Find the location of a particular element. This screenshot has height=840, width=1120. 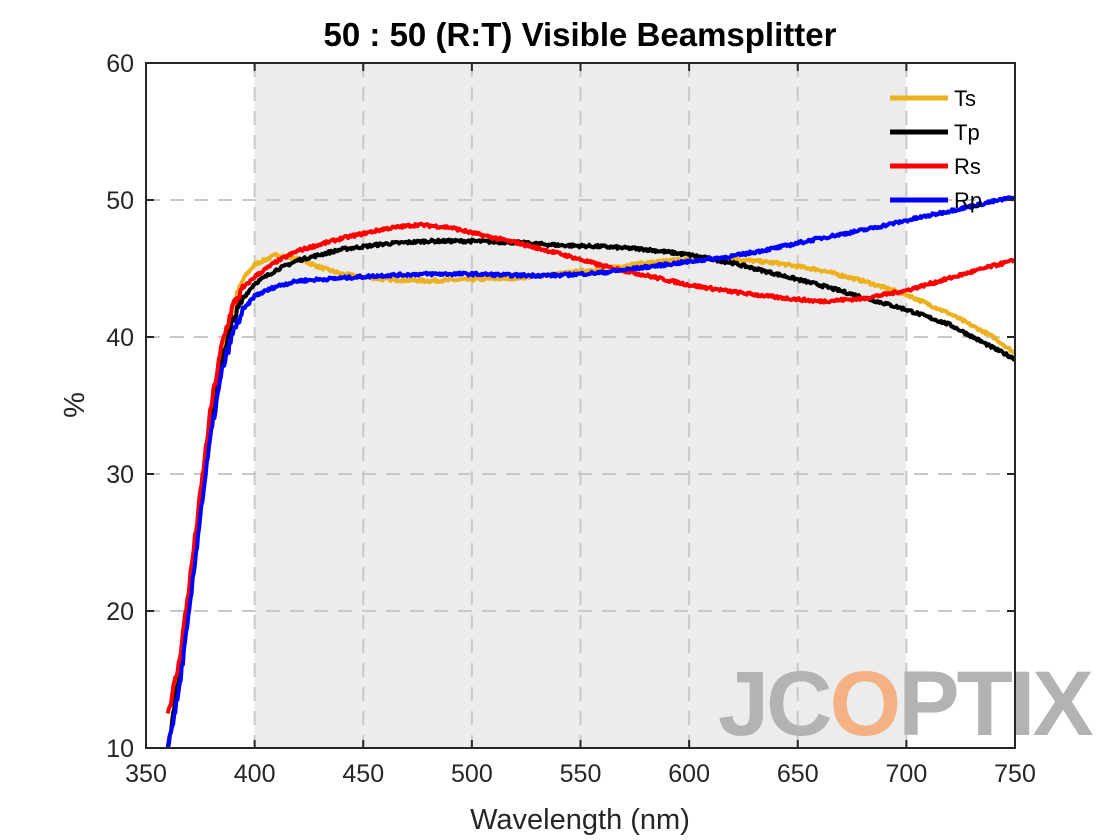

legend-label-rp: Rp is located at coordinates (968, 200).